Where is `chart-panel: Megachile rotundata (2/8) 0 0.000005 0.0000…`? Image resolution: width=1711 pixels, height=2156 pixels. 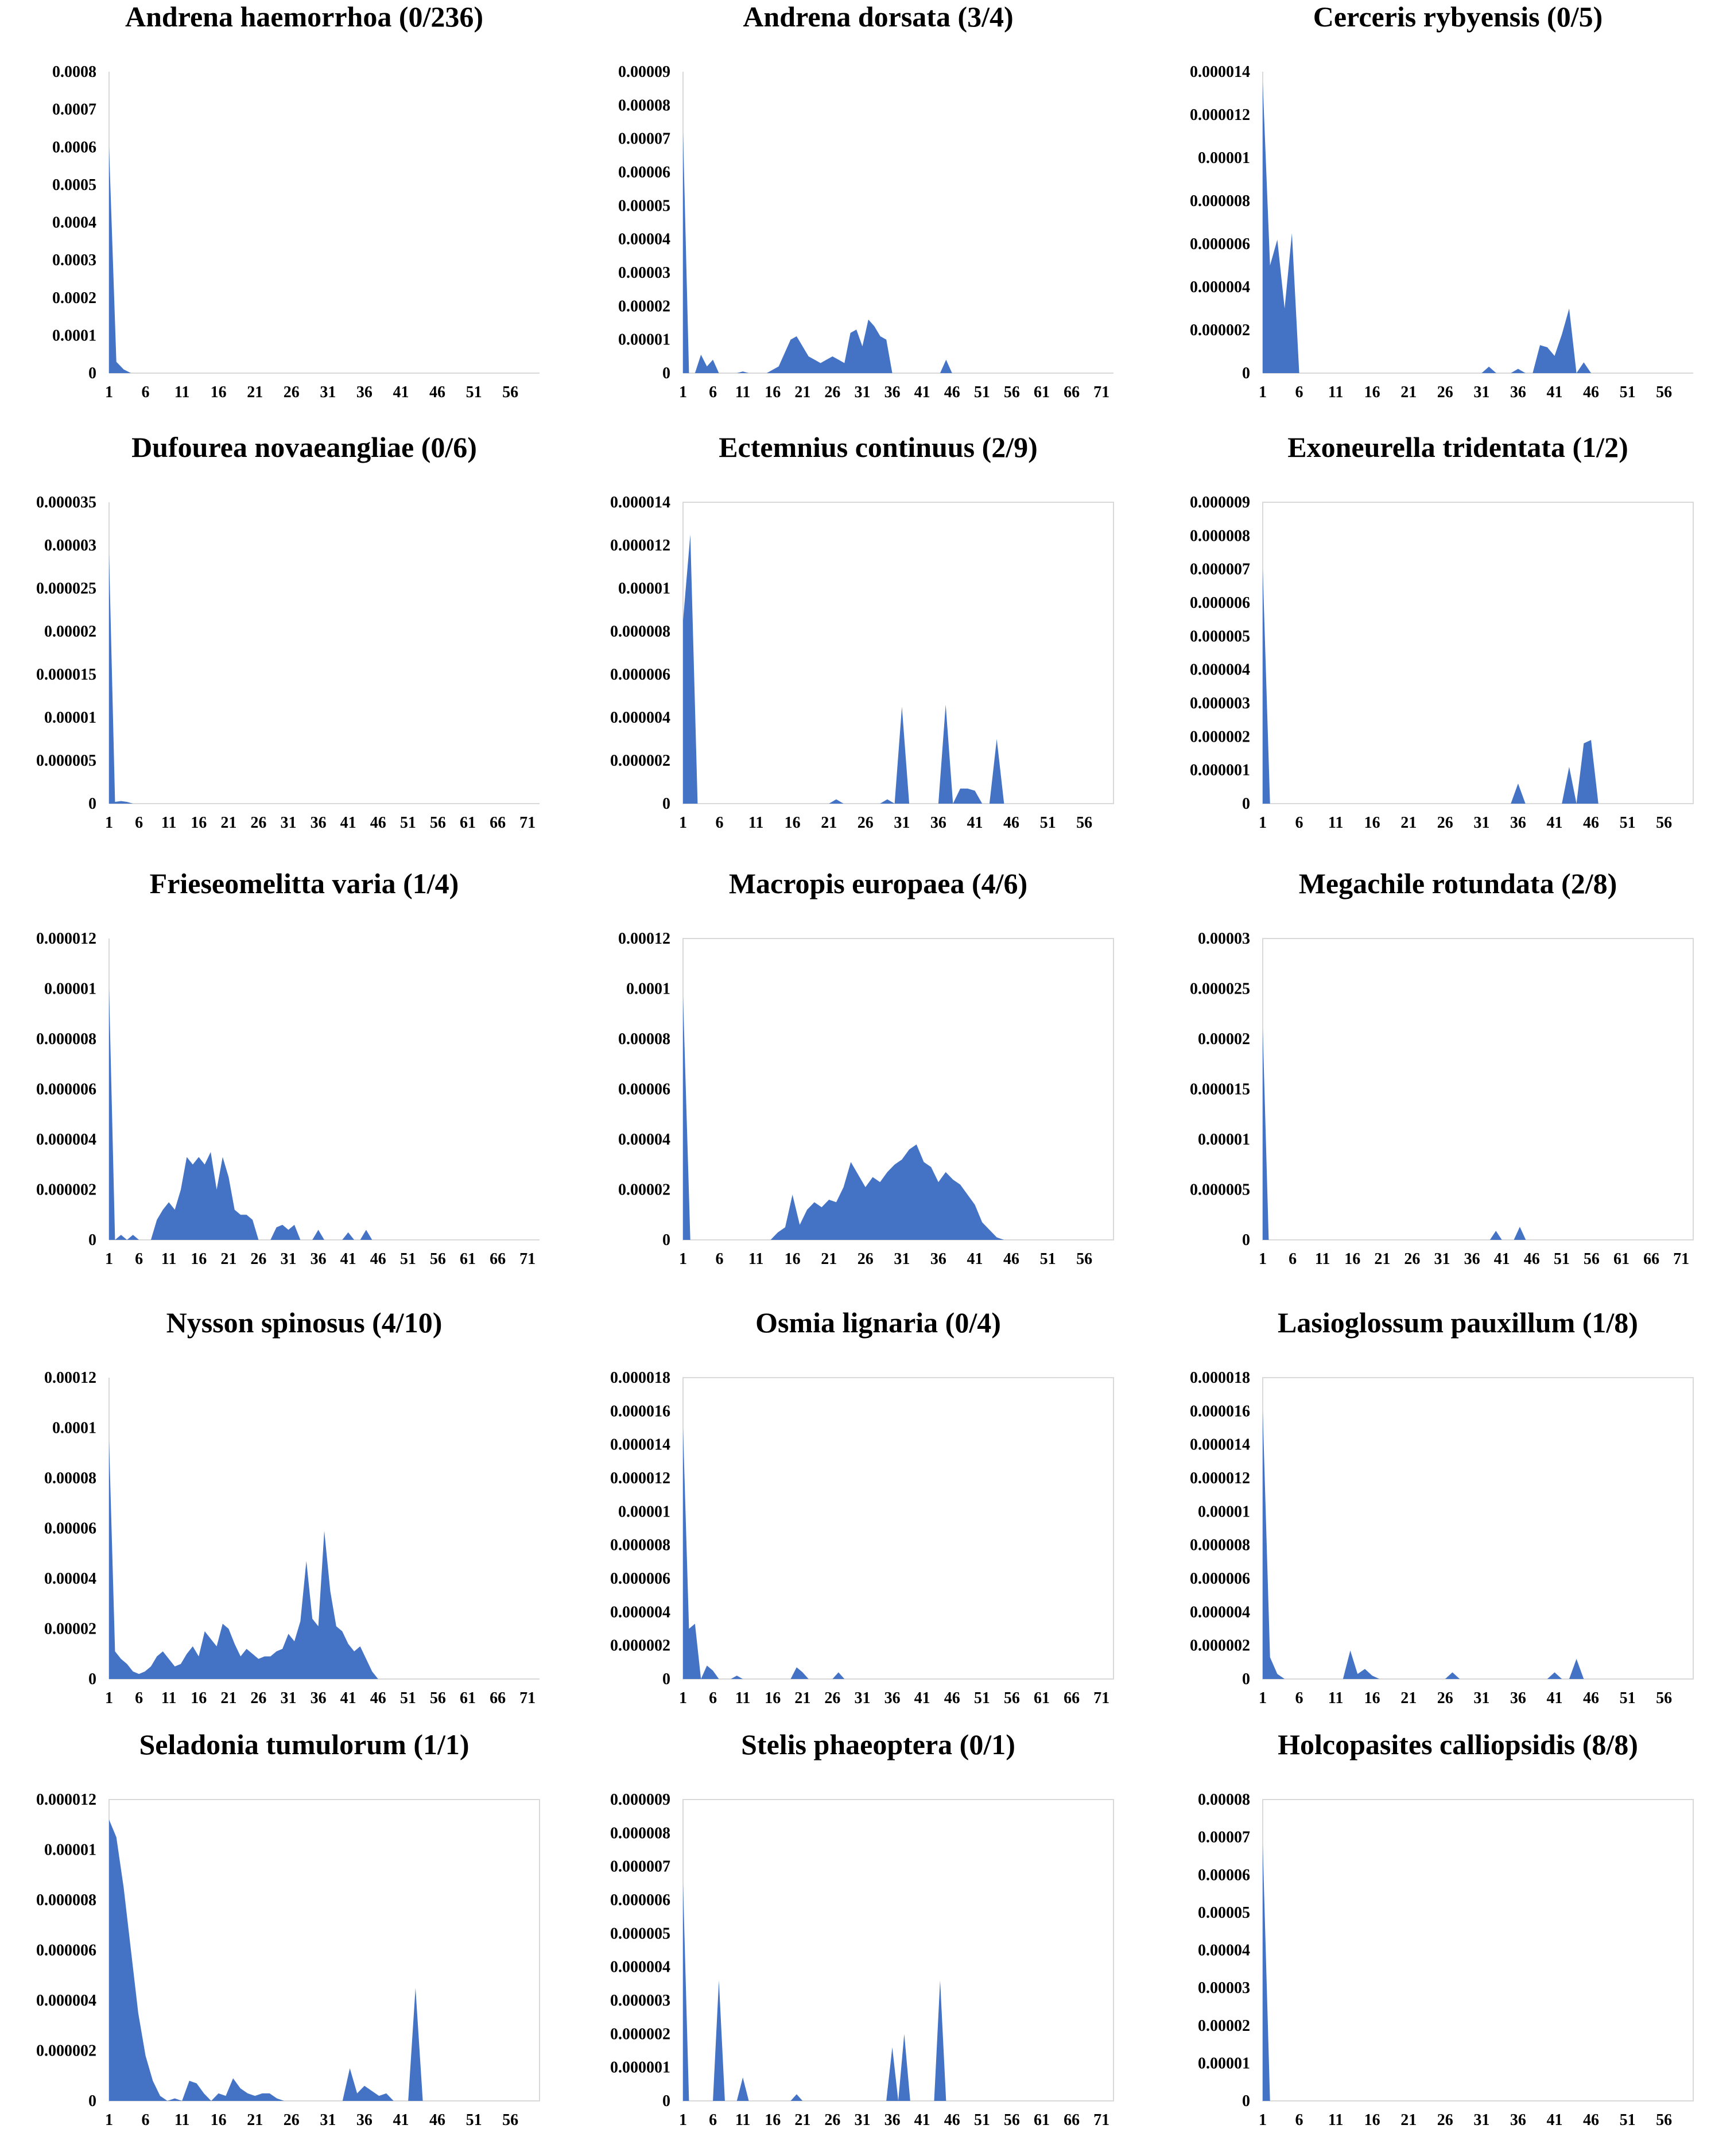 chart-panel: Megachile rotundata (2/8) 0 0.000005 0.0000… is located at coordinates (1432, 1073).